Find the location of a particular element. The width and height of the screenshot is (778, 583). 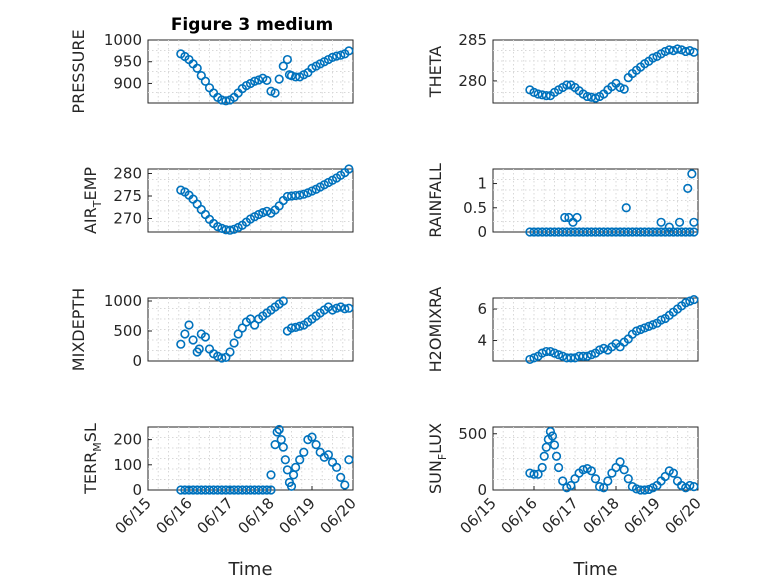

y-axis-label: SUNFLUX is located at coordinates (437, 458).